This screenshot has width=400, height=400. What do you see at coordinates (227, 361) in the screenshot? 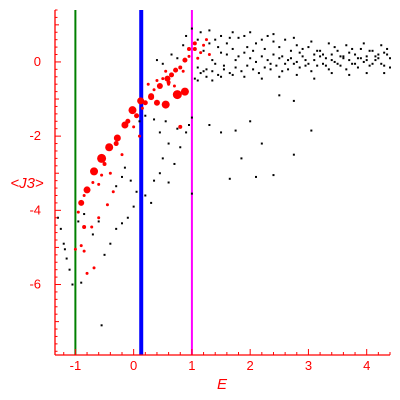
I see `x-ticks: -1 0 1 2 3 4` at bounding box center [227, 361].